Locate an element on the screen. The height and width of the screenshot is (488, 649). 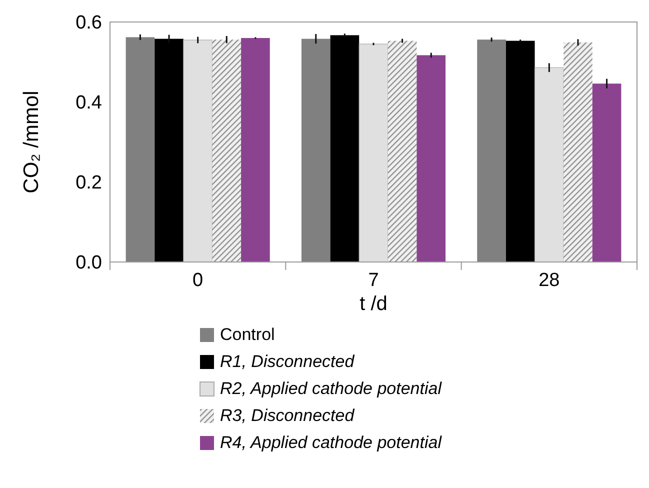
x-tick-label: 0 is located at coordinates (198, 280).